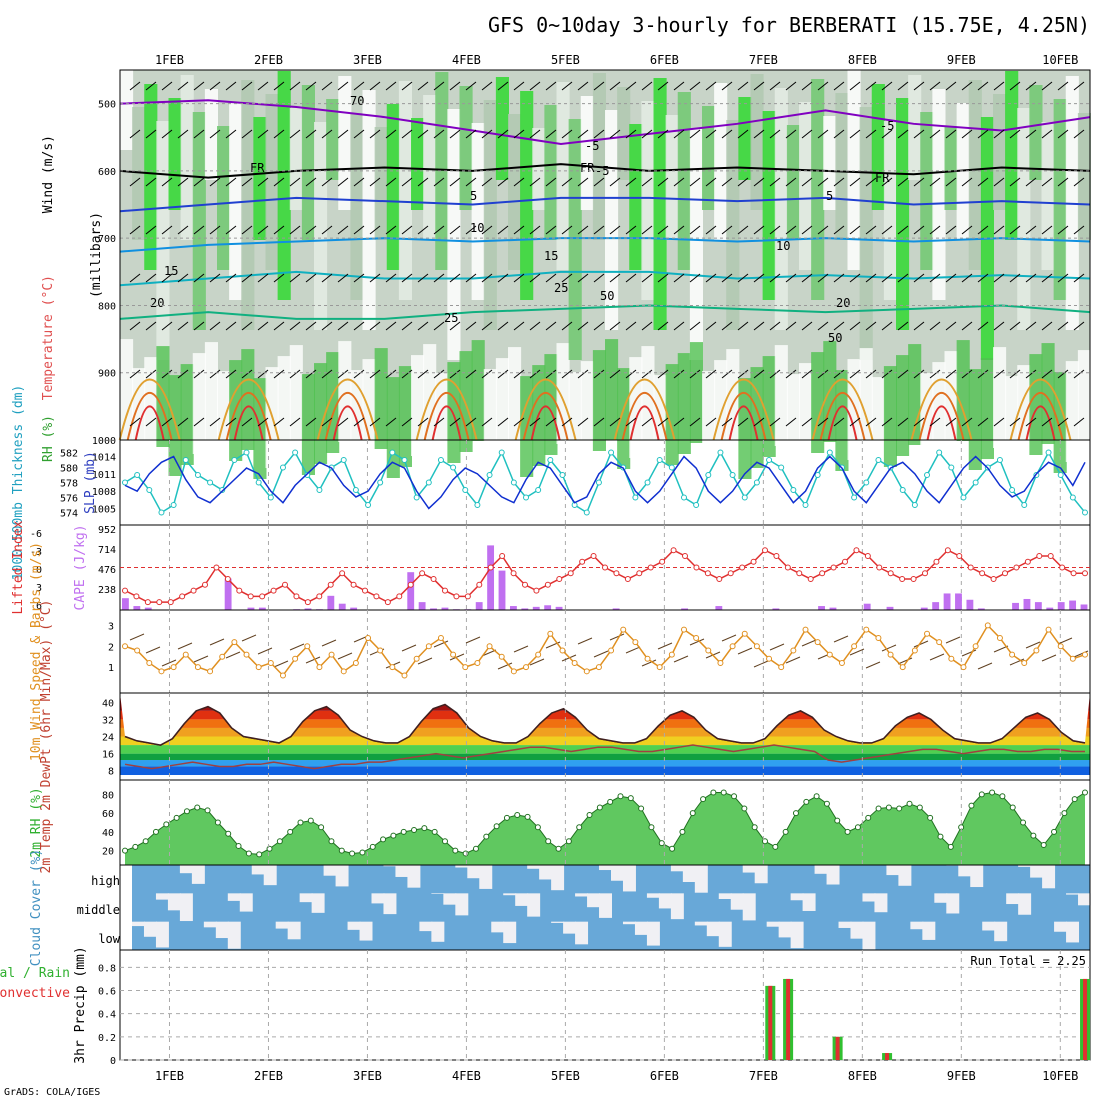  I want to click on time-label-bottom: 2FEB, so click(268, 1076).